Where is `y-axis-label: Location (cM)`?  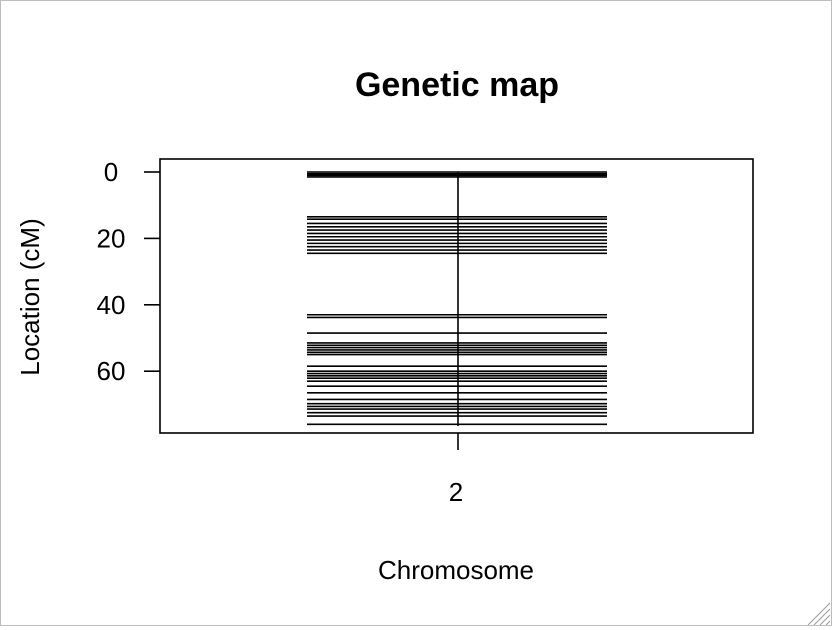 y-axis-label: Location (cM) is located at coordinates (30, 297).